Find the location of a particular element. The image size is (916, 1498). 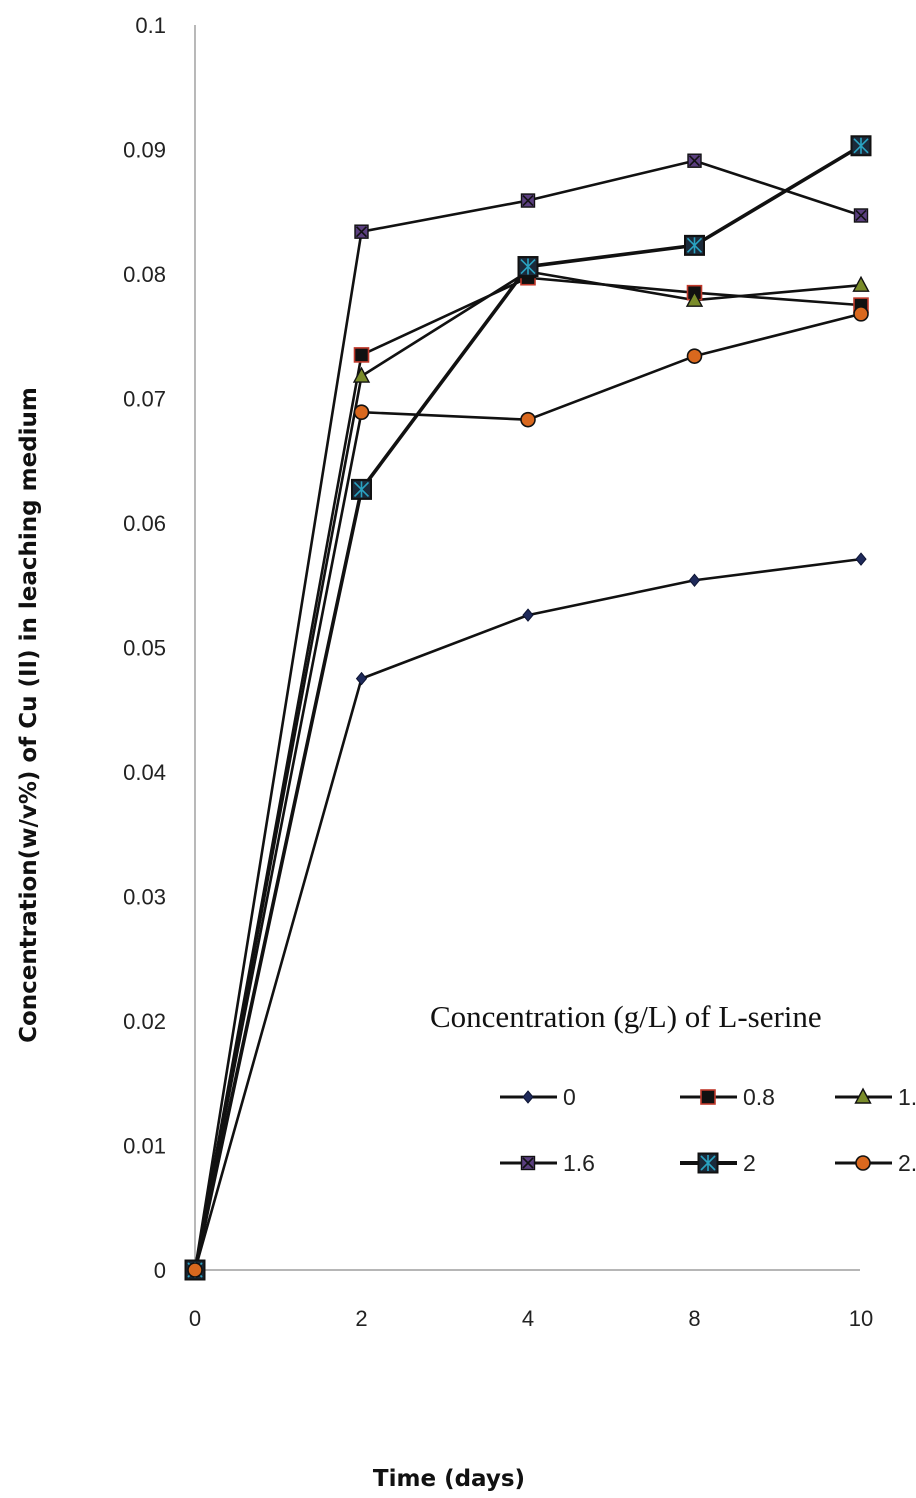

legend-label: 0 is located at coordinates (569, 1097).